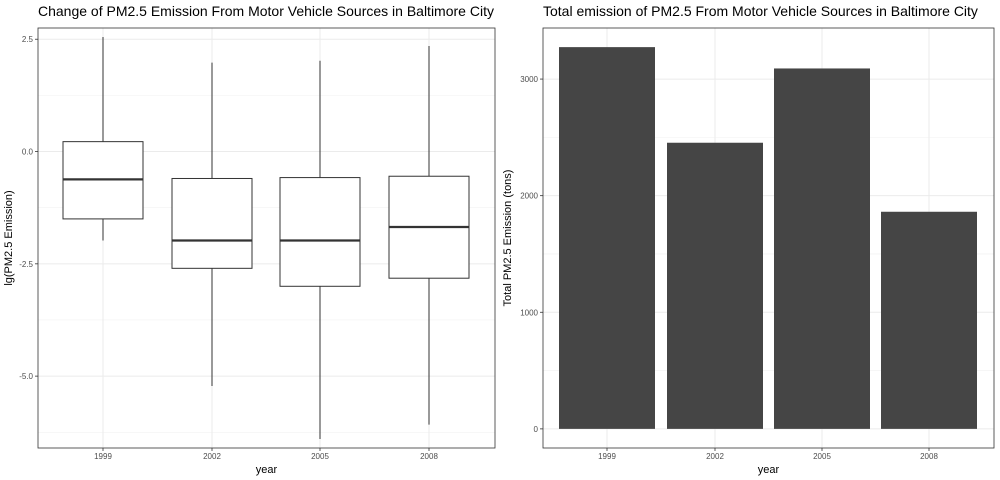 This screenshot has height=480, width=1000. What do you see at coordinates (28, 39) in the screenshot?
I see `y-tick-label: 2.5` at bounding box center [28, 39].